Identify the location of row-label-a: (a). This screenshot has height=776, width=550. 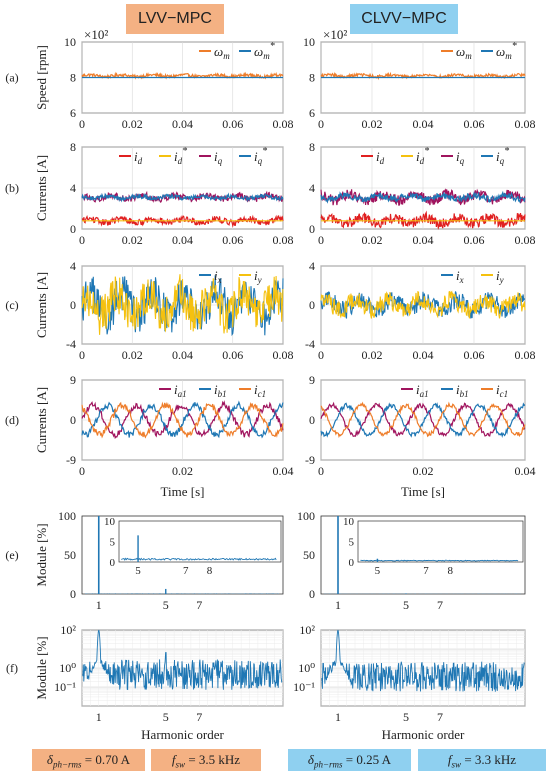
(11, 78).